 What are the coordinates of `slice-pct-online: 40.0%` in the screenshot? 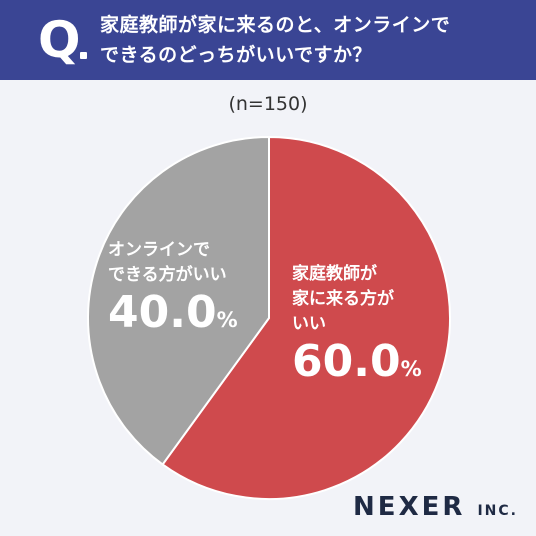 It's located at (173, 316).